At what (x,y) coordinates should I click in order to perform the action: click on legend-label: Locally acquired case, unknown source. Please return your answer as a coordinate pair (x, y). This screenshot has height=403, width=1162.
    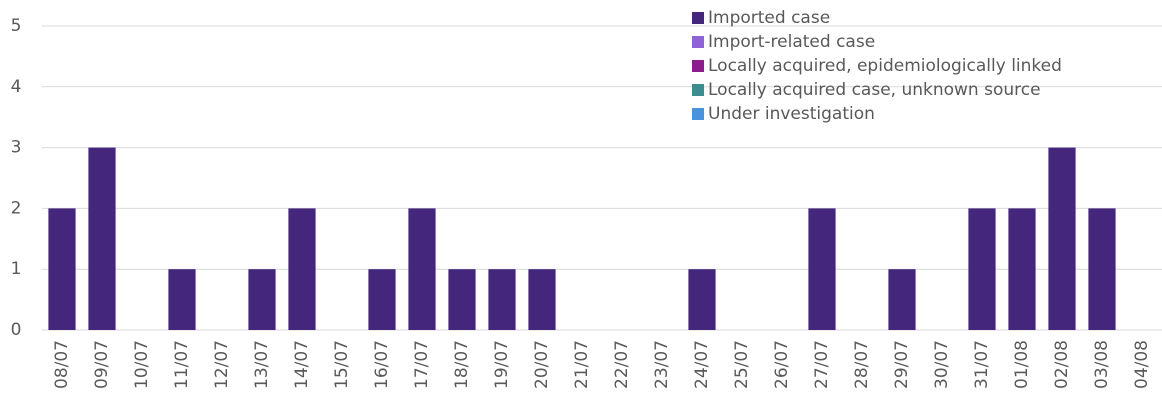
    Looking at the image, I should click on (874, 90).